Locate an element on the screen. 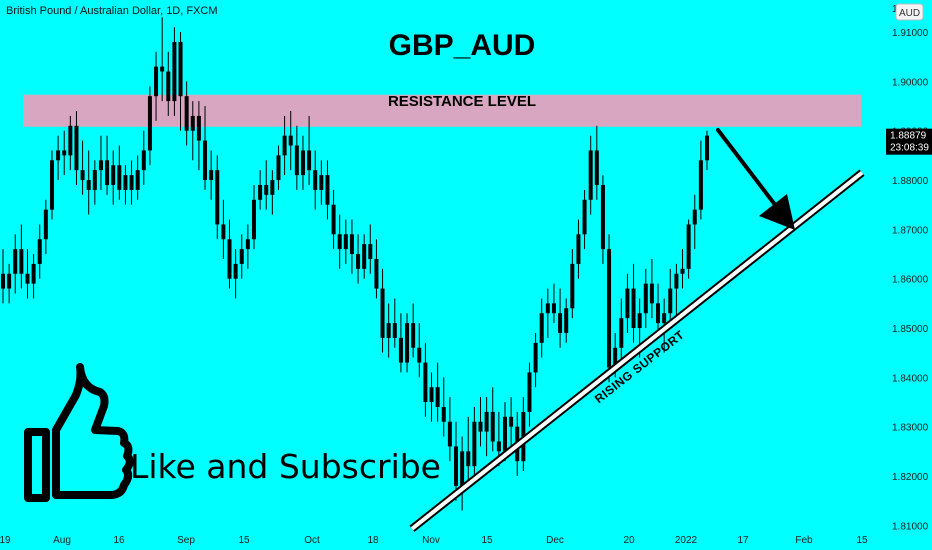 The image size is (932, 550). price-tick-label: 1.82000 is located at coordinates (910, 477).